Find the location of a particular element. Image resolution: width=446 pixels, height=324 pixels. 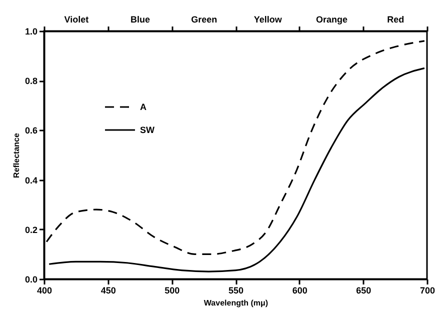

text: Red is located at coordinates (395, 19).